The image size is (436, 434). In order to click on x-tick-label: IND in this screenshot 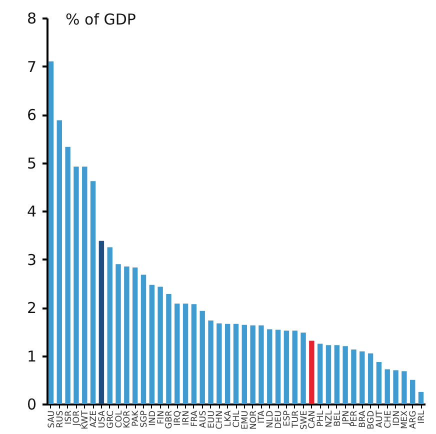, I will do `click(153, 418)`.